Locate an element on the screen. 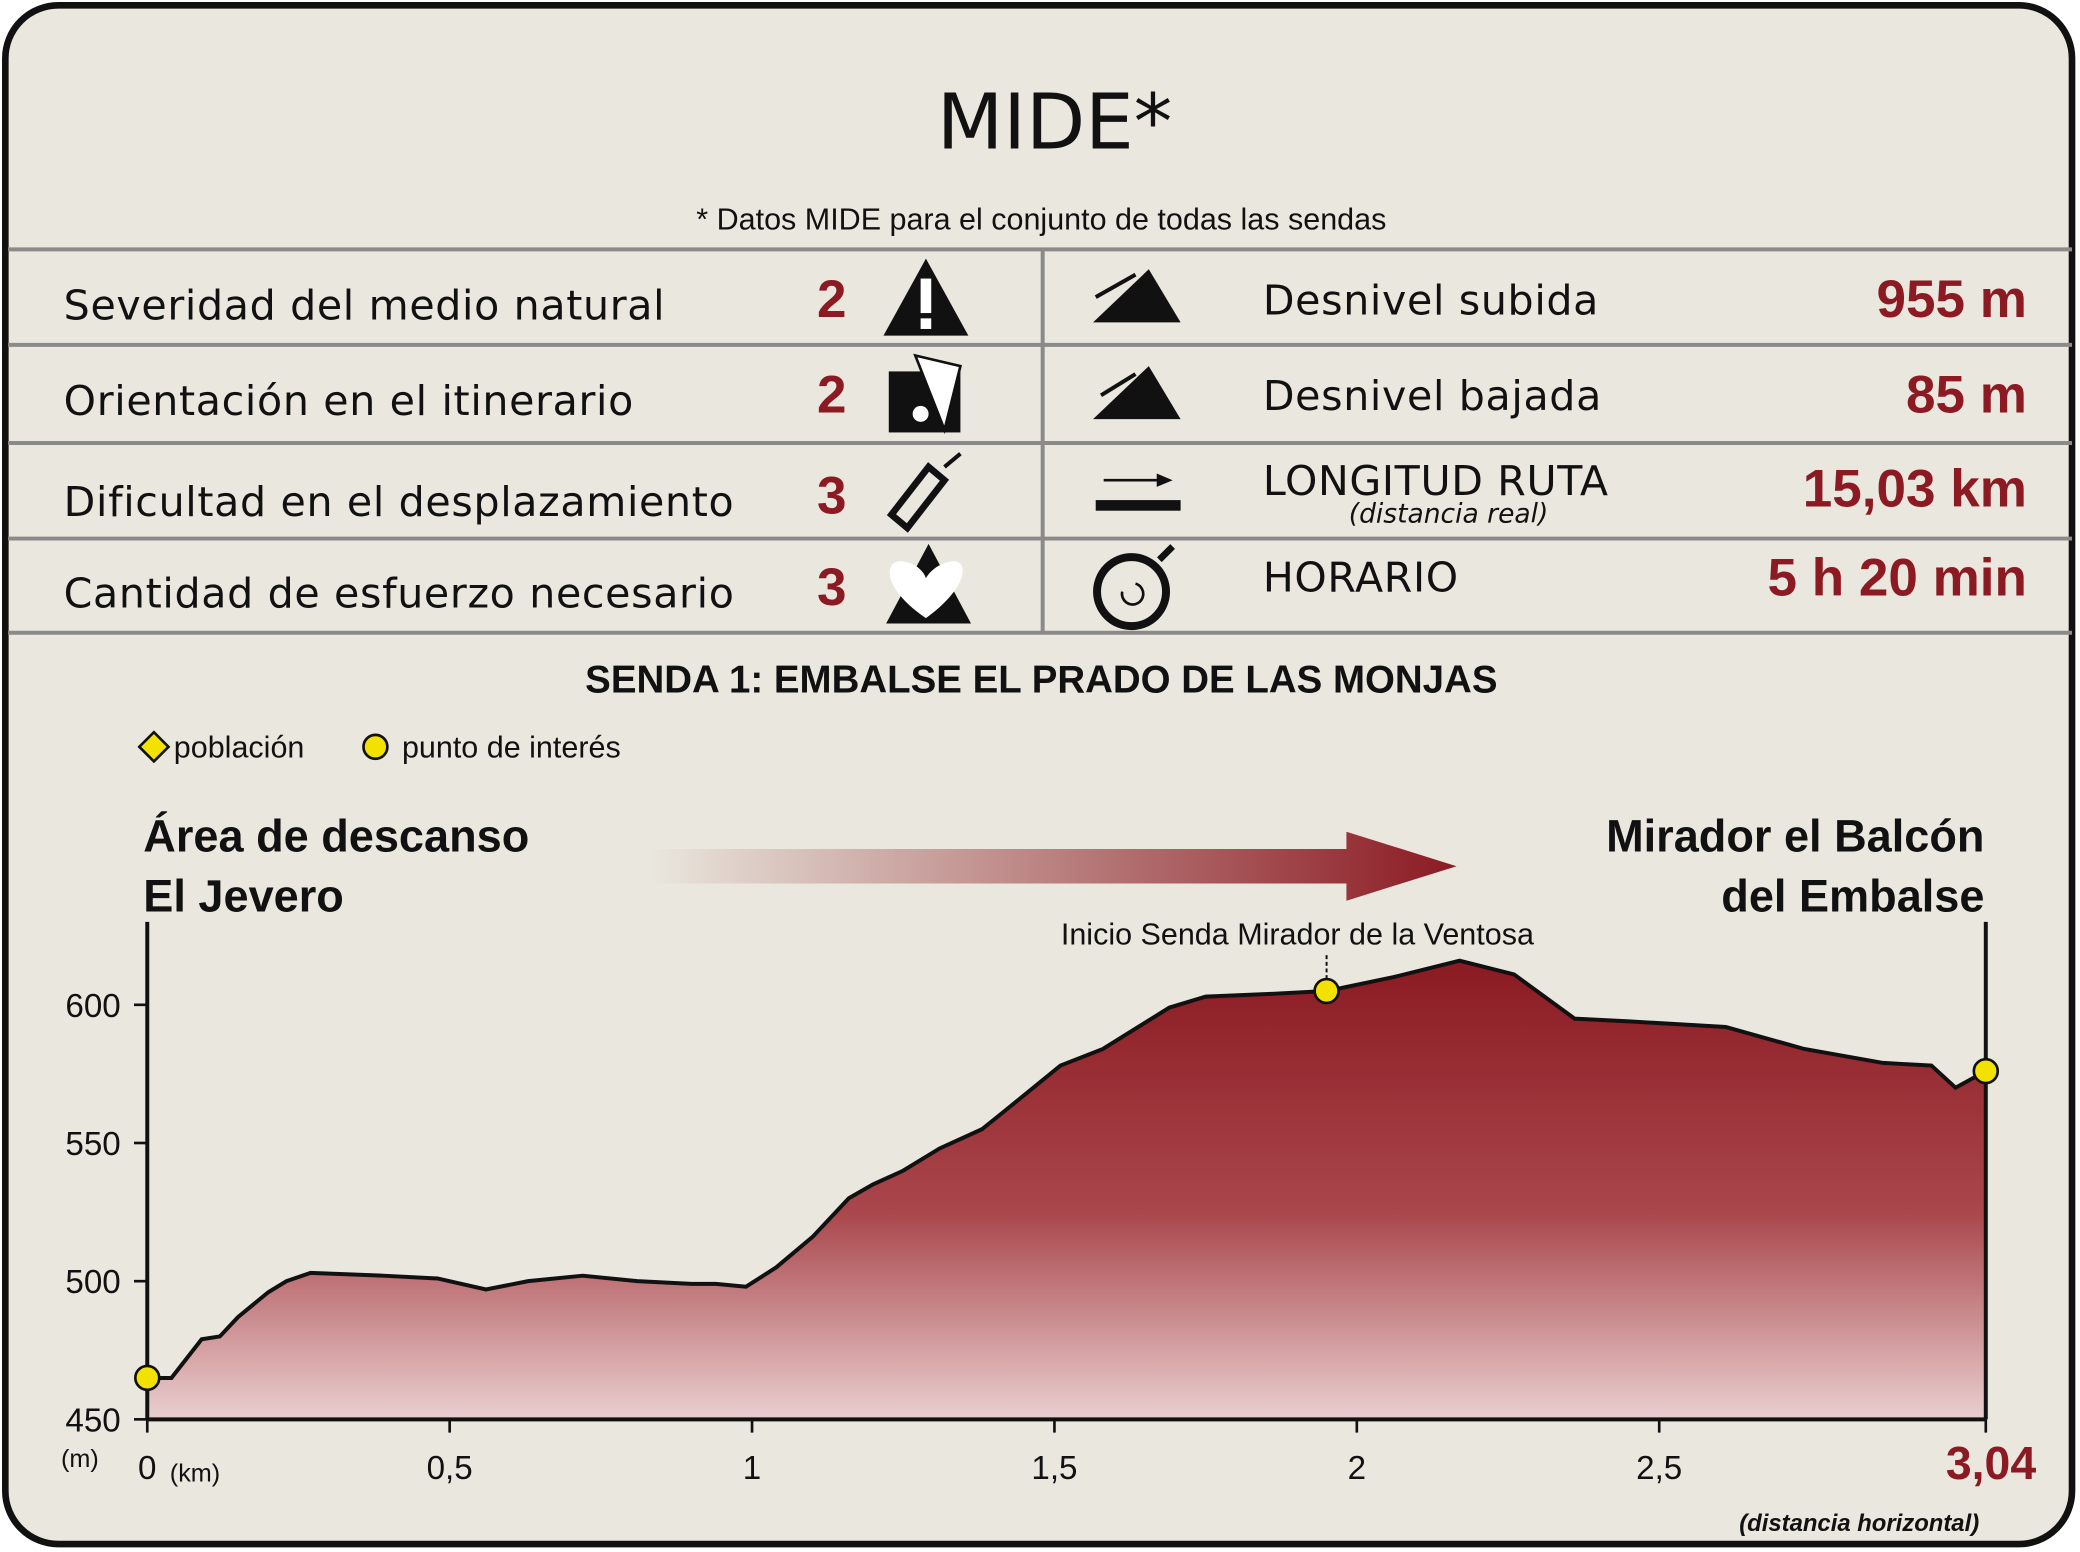 This screenshot has width=2080, height=1552. x-tick-label: 1,5 is located at coordinates (1054, 1468).